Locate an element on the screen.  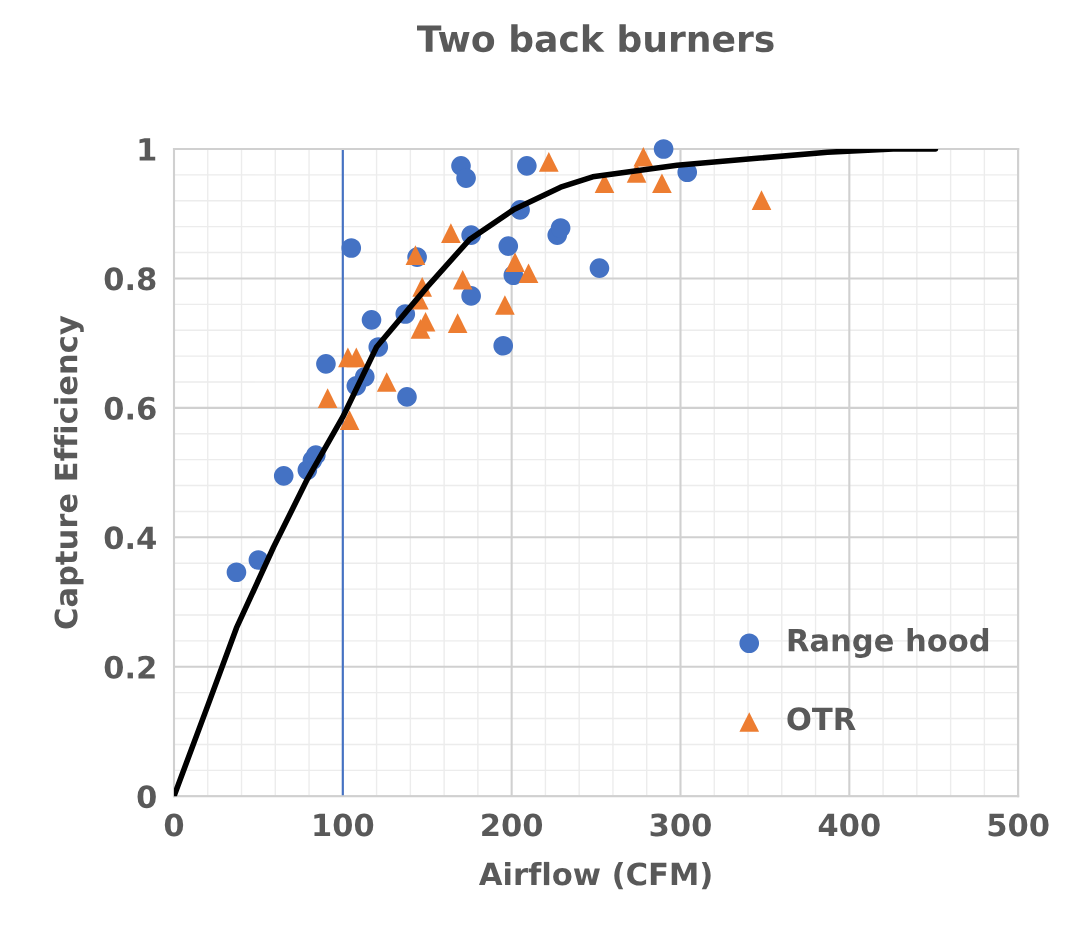
x-tick-label: 400 is located at coordinates (849, 825).